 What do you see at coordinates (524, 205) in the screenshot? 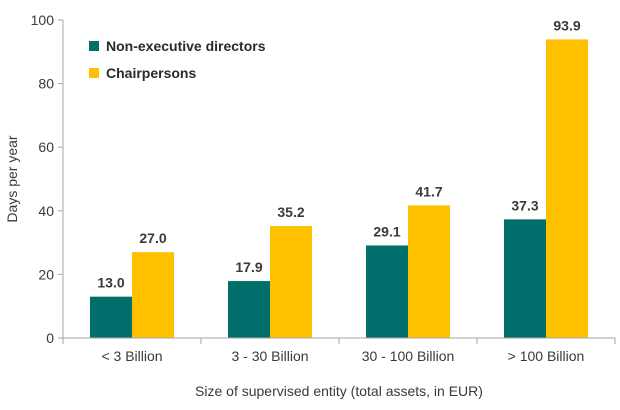
I see `data-label-non-executive-directors-100-billion: 37.3` at bounding box center [524, 205].